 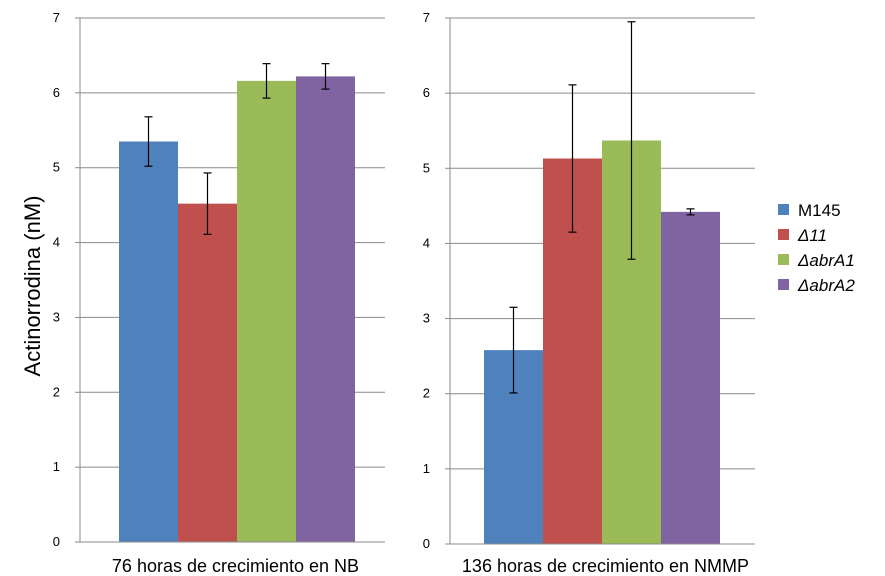 What do you see at coordinates (826, 285) in the screenshot?
I see `legend-label: ΔabrA2` at bounding box center [826, 285].